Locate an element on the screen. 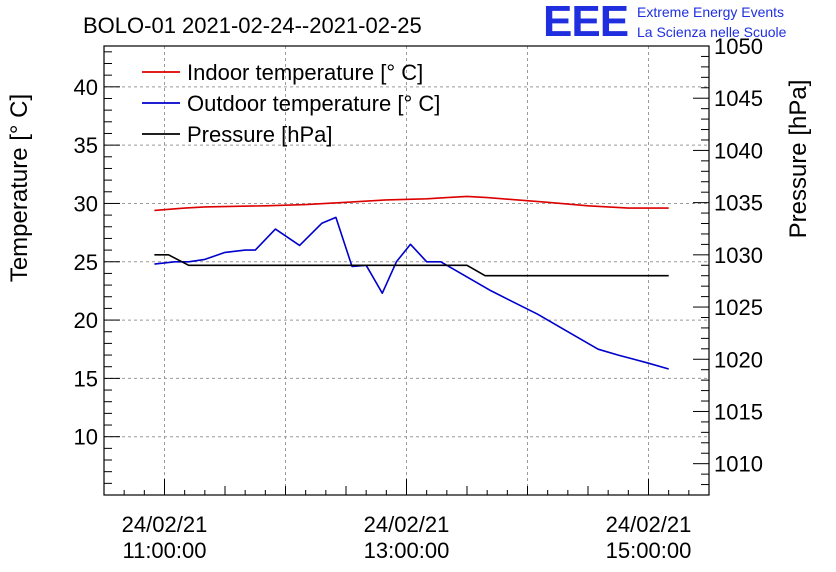 This screenshot has width=836, height=572. logo-line2: La Scienza nelle Scuole is located at coordinates (712, 32).